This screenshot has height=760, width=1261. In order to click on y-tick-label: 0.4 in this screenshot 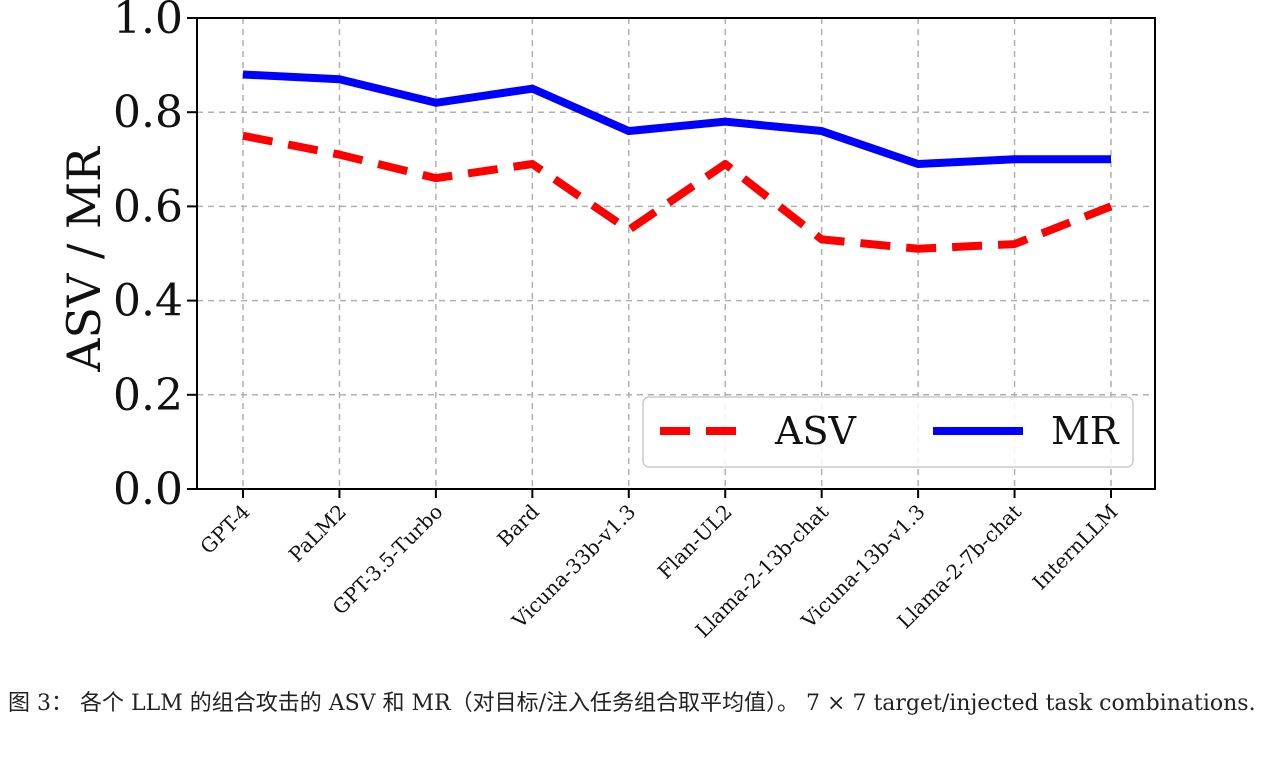, I will do `click(148, 301)`.